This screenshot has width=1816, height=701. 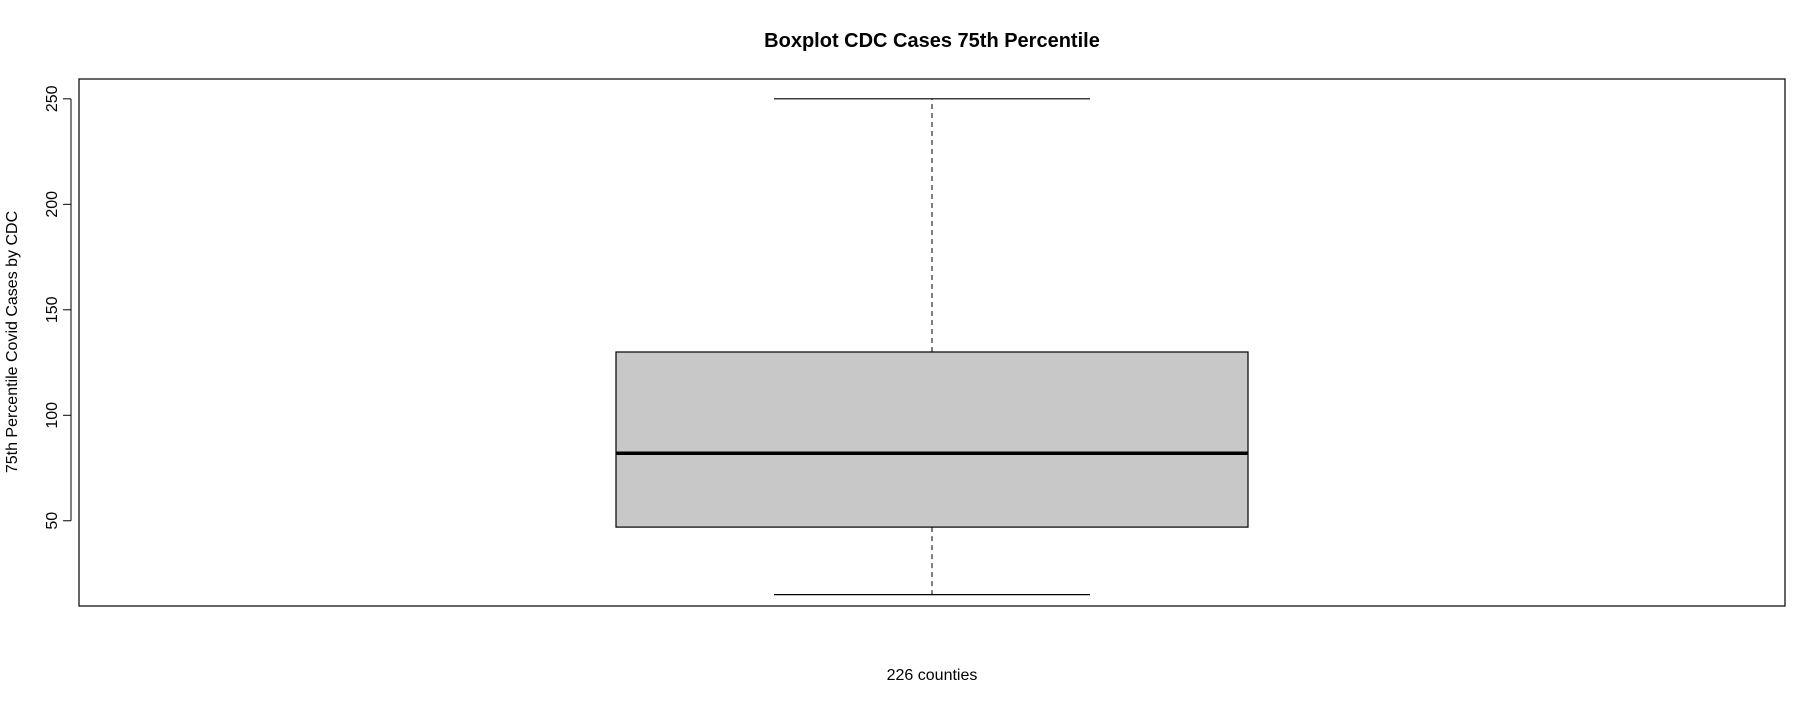 I want to click on chart-title: Boxplot CDC Cases 75th Percentile, so click(x=932, y=41).